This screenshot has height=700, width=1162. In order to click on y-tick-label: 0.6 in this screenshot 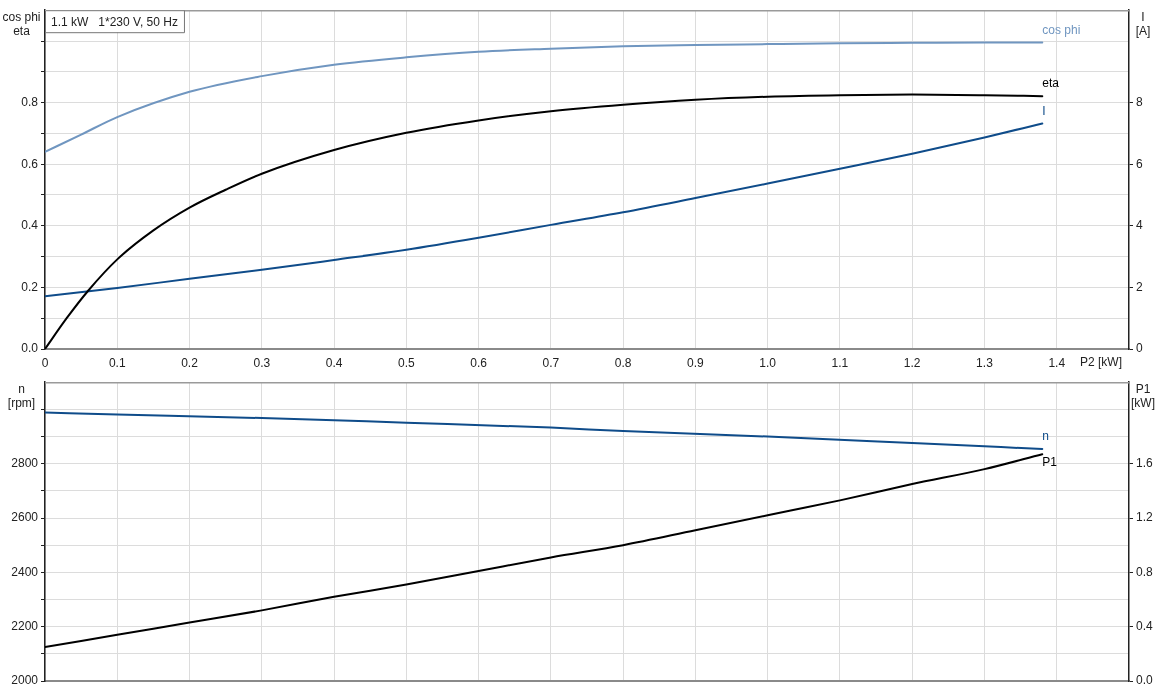, I will do `click(30, 163)`.